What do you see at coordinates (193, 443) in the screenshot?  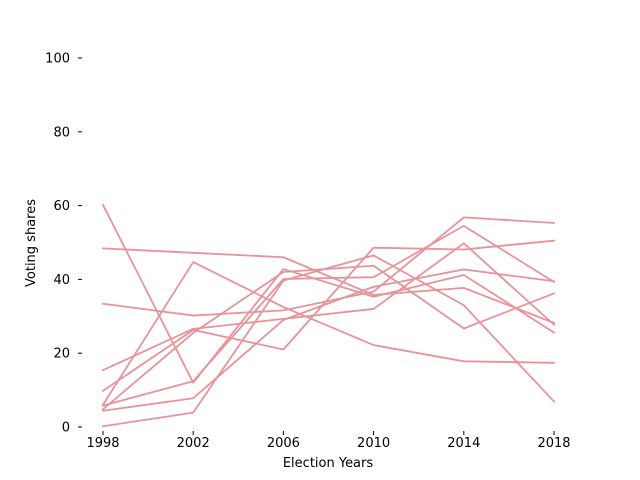 I see `x-tick-label: 2002` at bounding box center [193, 443].